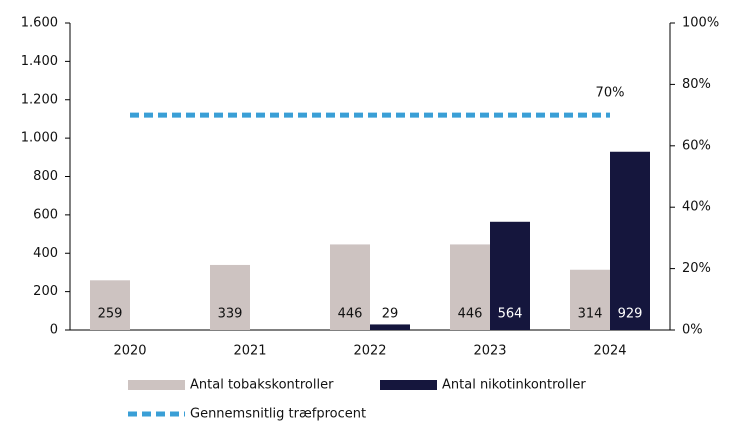 This screenshot has width=736, height=437. Describe the element at coordinates (390, 314) in the screenshot. I see `data-label: 29` at that location.